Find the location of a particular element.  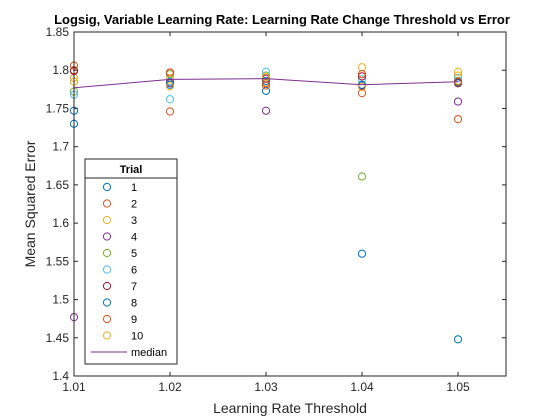

y-tick-label: 1.45 is located at coordinates (58, 338).